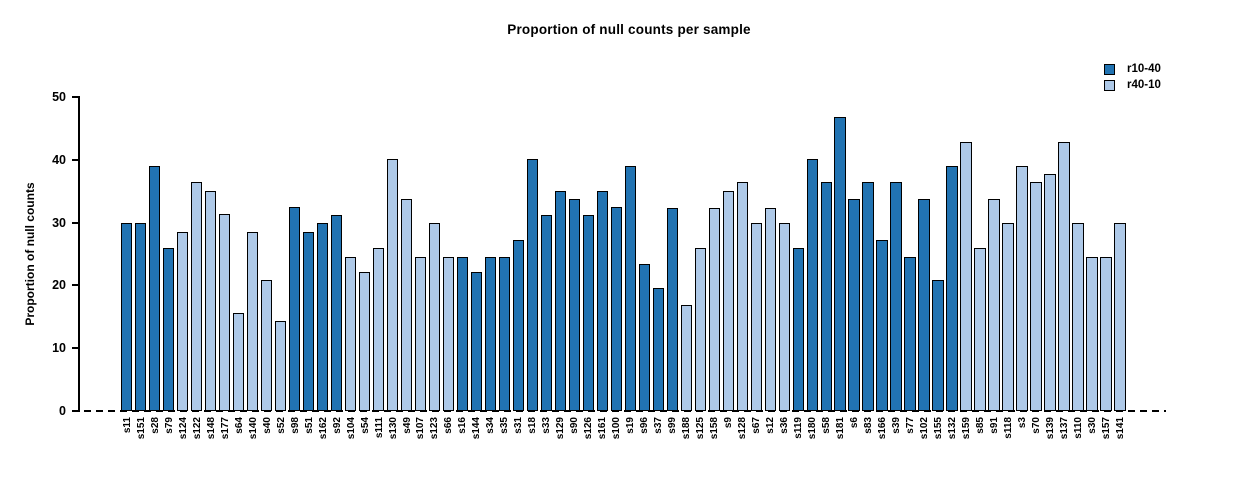  What do you see at coordinates (855, 423) in the screenshot?
I see `x-tick-label-s6: s6` at bounding box center [855, 423].